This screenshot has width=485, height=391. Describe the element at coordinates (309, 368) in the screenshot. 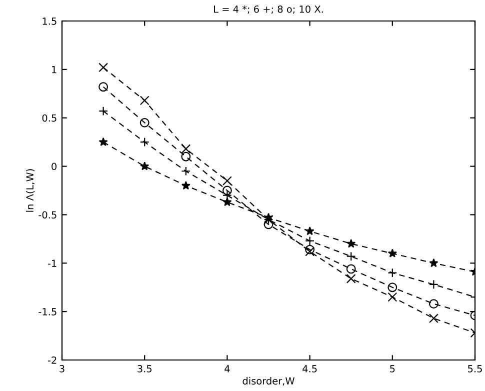

I see `x-tick-label: 4.5` at that location.